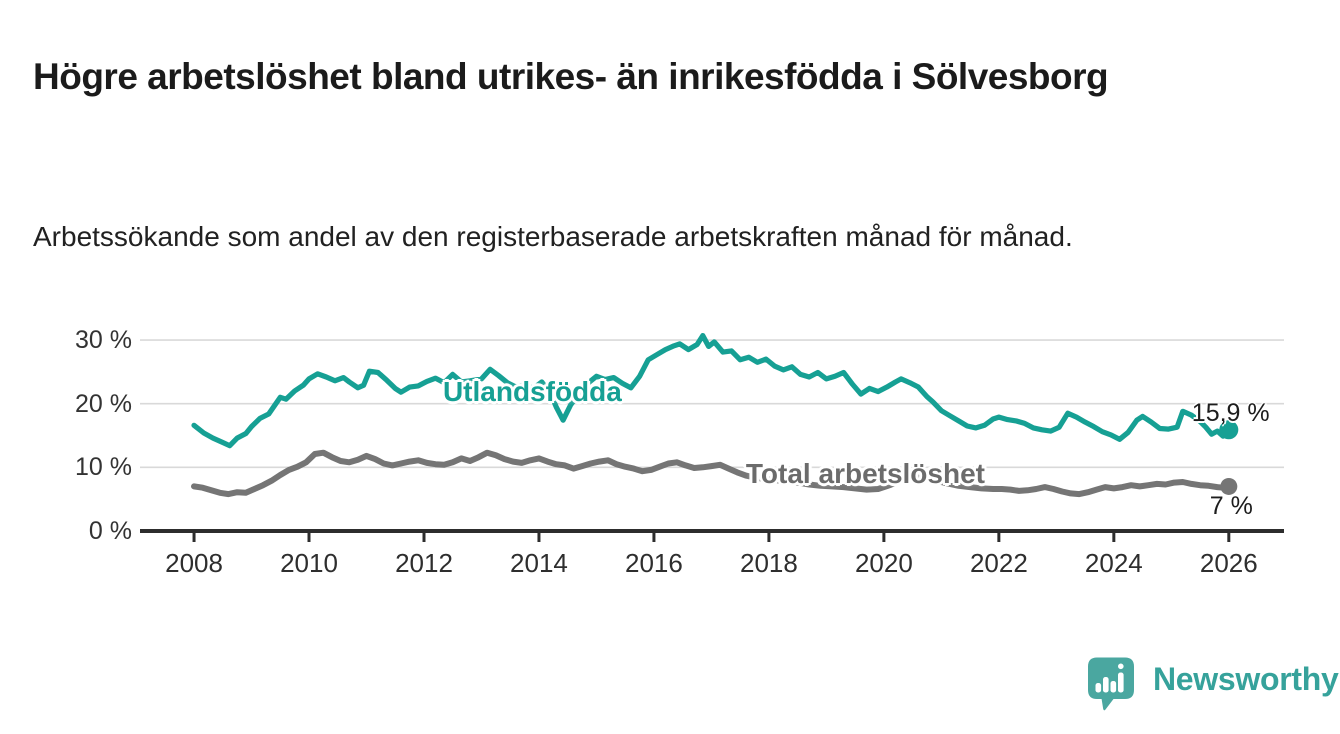  What do you see at coordinates (110, 531) in the screenshot?
I see `y-axis-tick-label: 0 %` at bounding box center [110, 531].